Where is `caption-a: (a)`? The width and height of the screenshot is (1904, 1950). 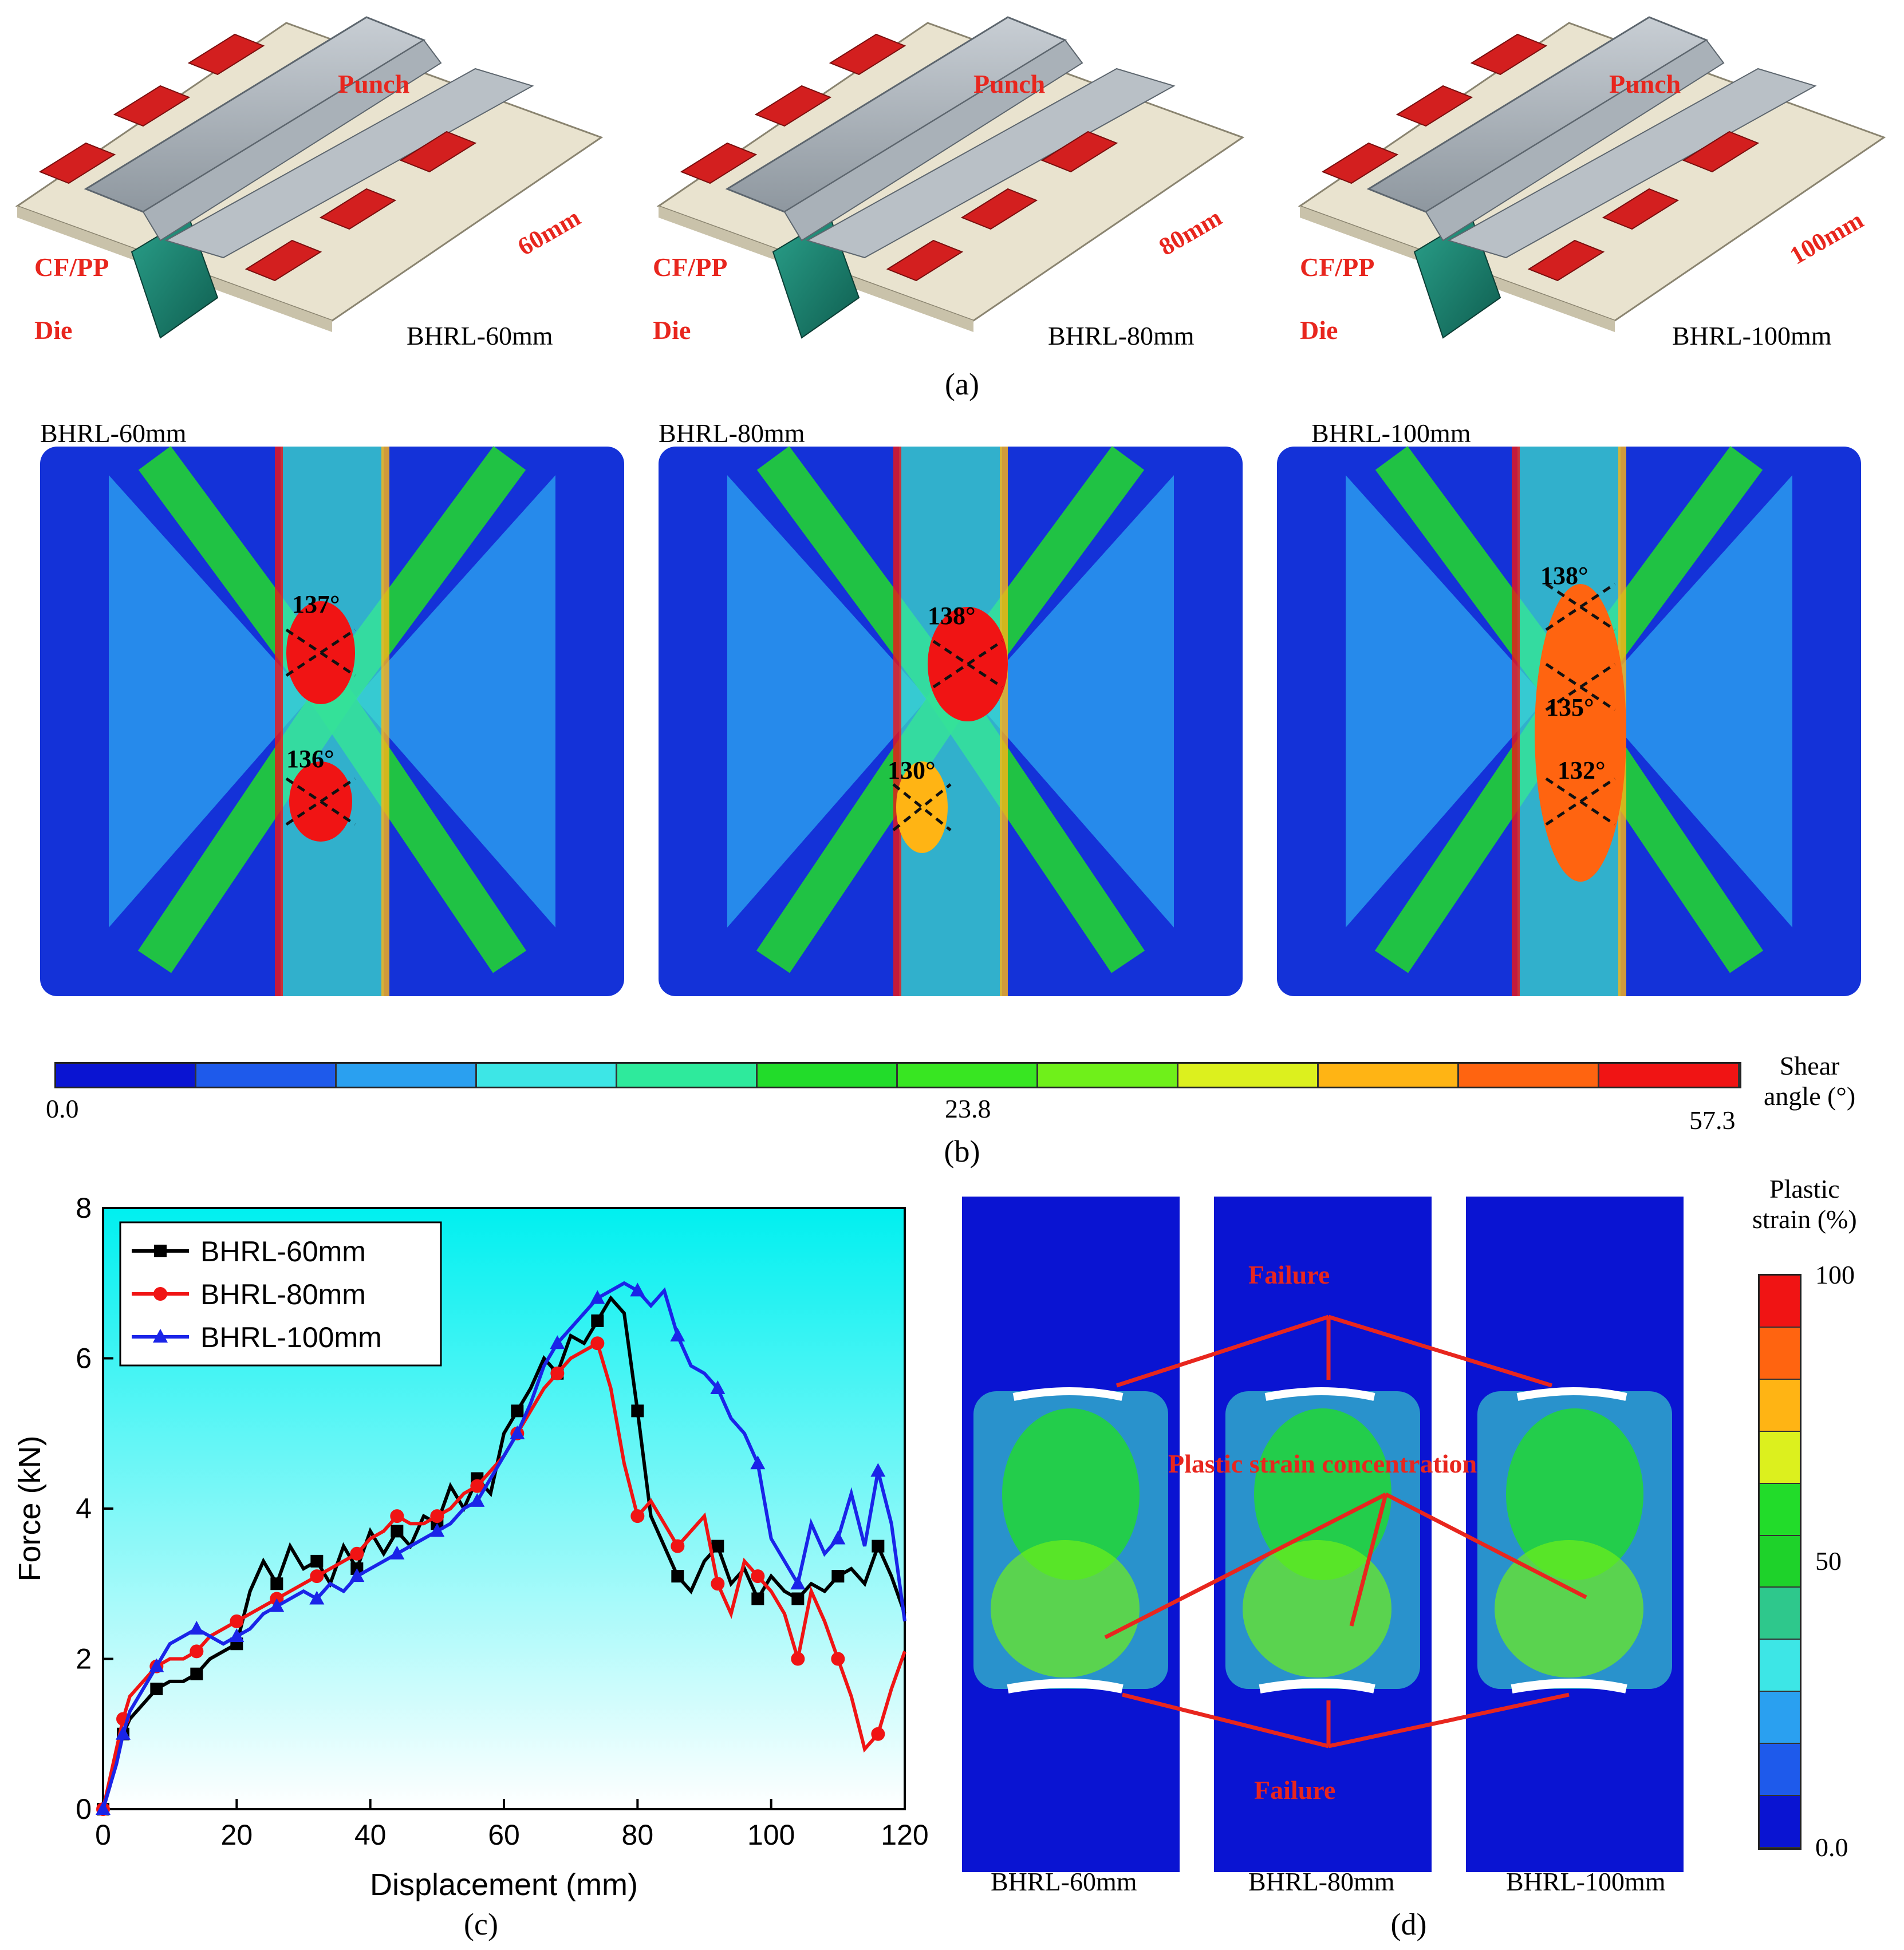 caption-a: (a) is located at coordinates (962, 384).